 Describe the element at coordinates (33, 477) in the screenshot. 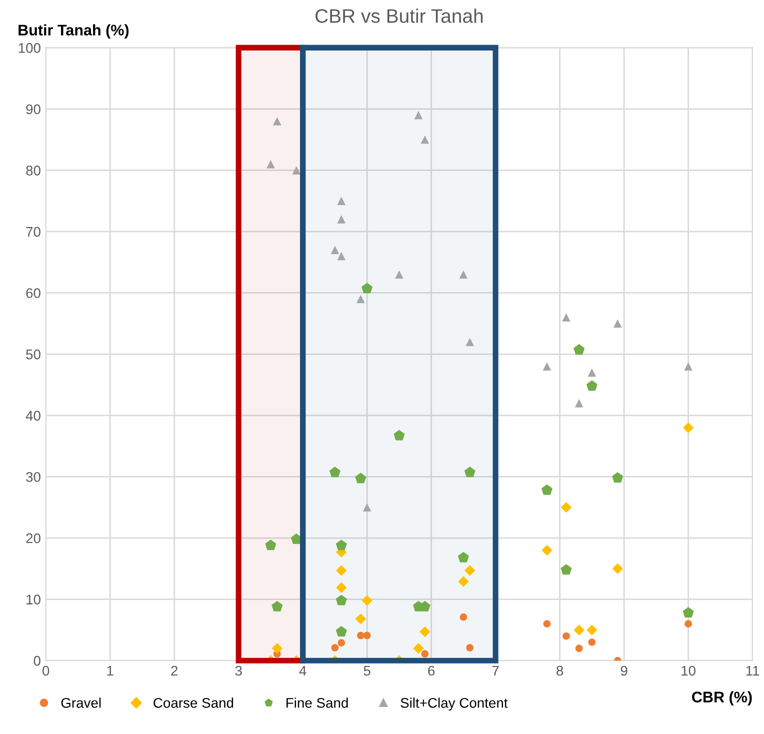

I see `y-tick-label: 30` at that location.